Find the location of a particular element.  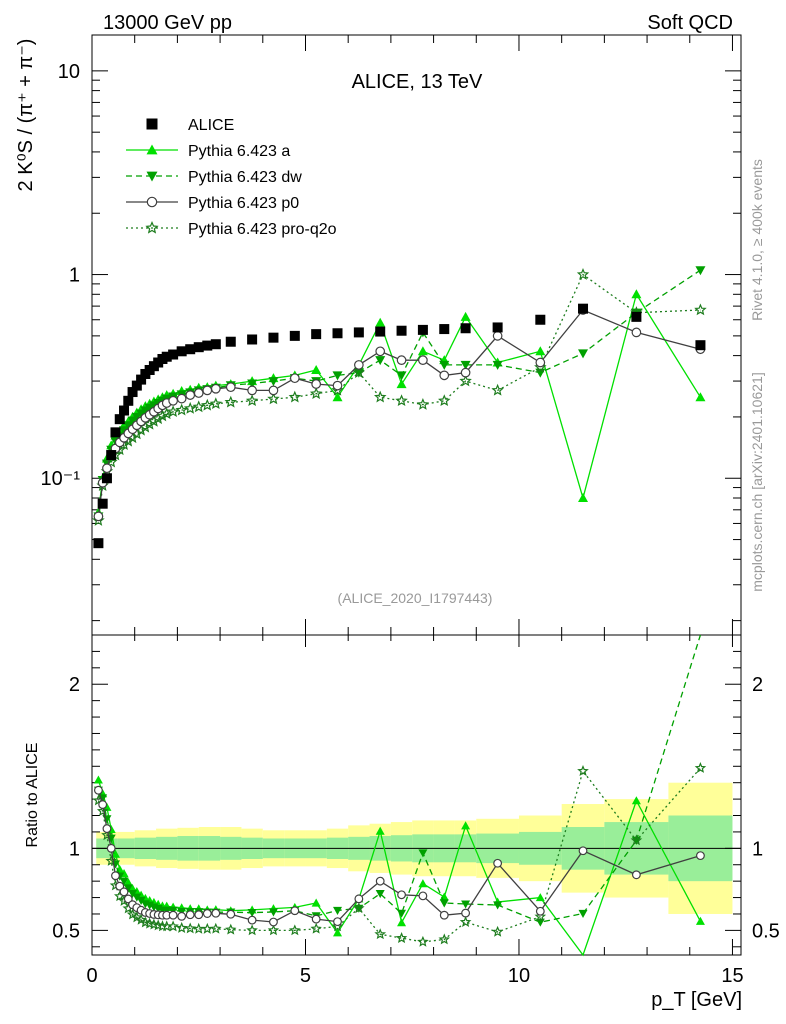

legend-label-pythia-6-423-p0: Pythia 6.423 p0 is located at coordinates (243, 203).